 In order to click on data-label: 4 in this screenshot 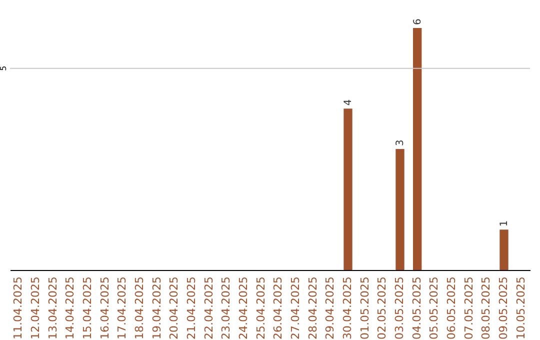, I will do `click(348, 102)`.